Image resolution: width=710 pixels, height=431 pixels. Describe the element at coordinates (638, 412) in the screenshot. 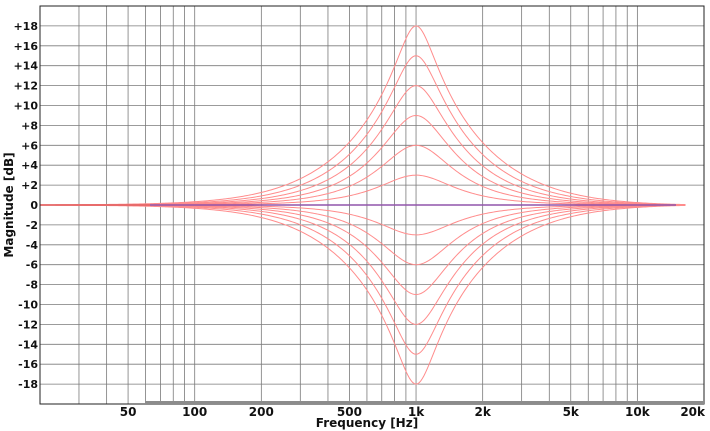

I see `x-tick-label: 10k` at that location.